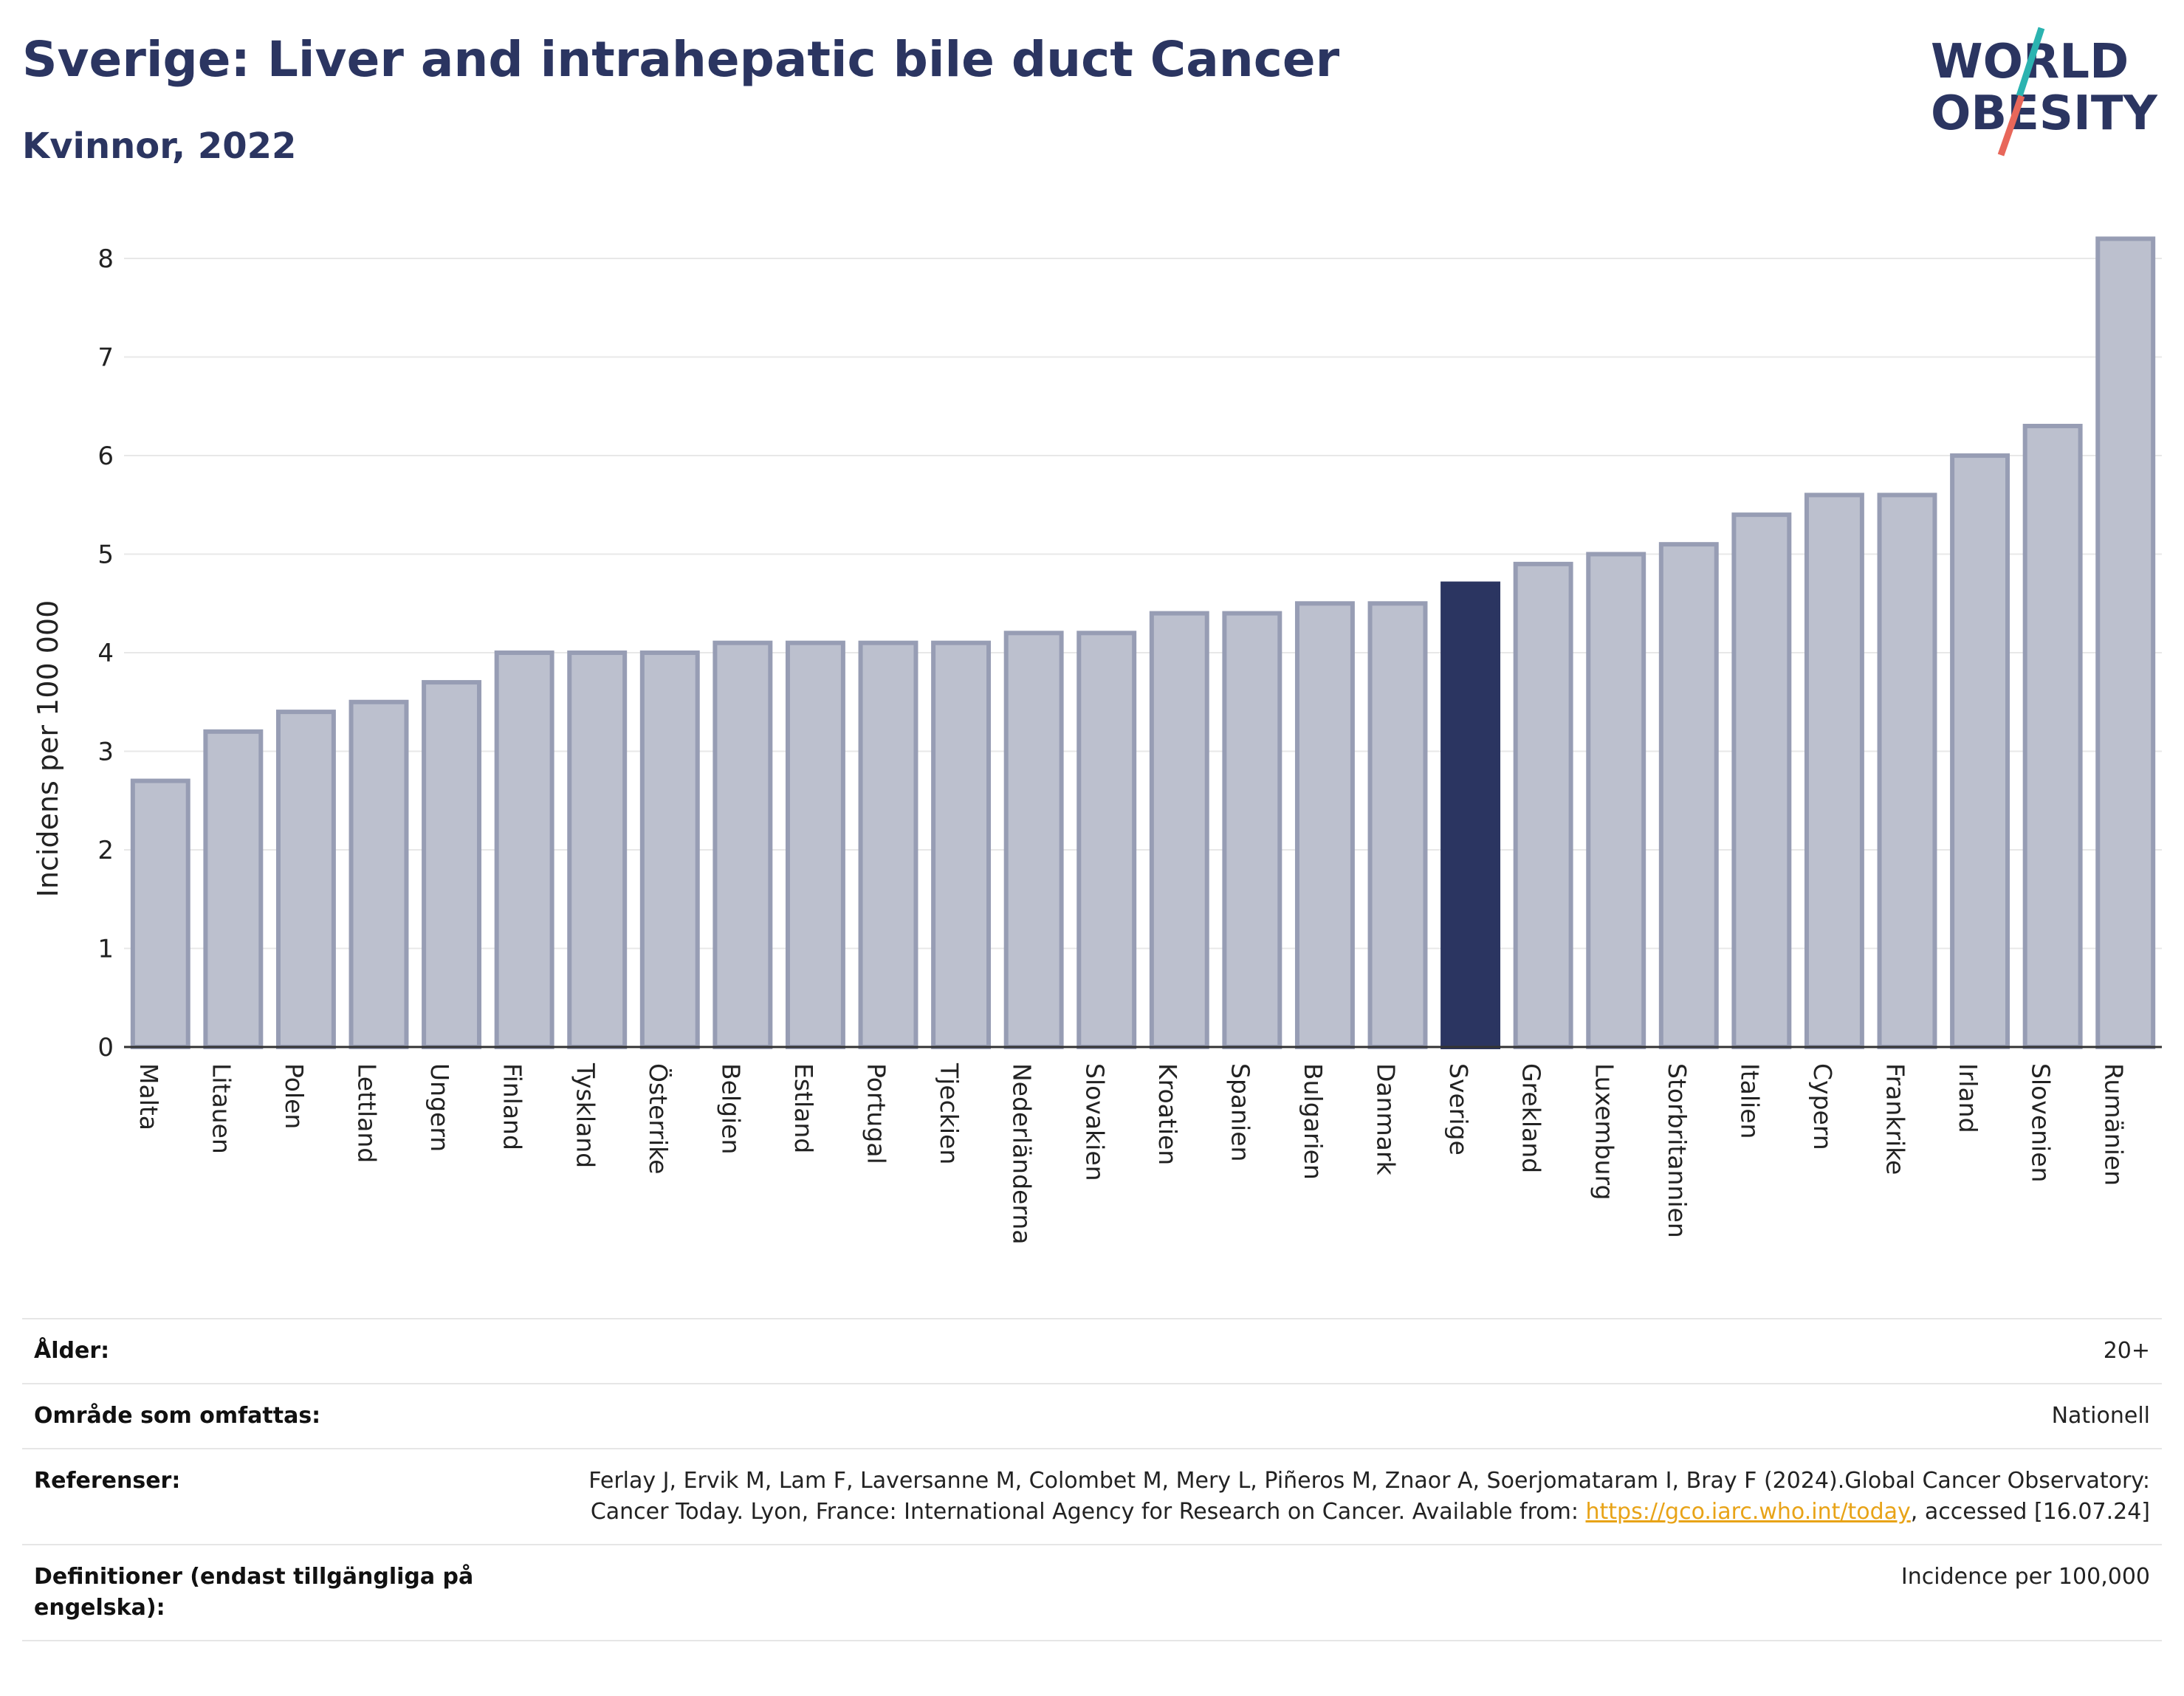 The height and width of the screenshot is (1696, 2184). Describe the element at coordinates (961, 845) in the screenshot. I see `bar-tjeckien` at that location.